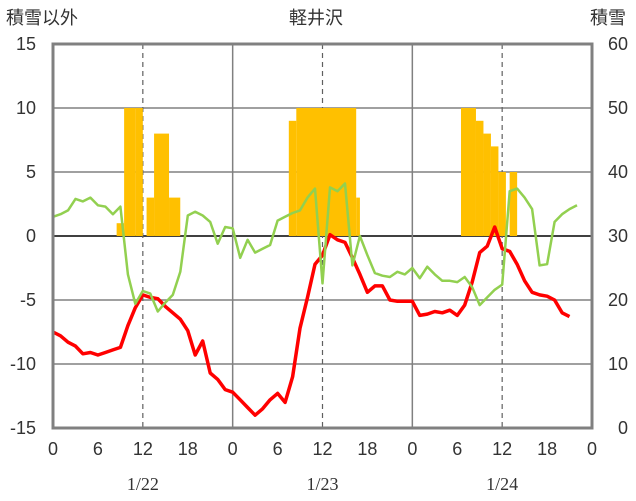  I want to click on x-date-label: 1/23, so click(322, 484).